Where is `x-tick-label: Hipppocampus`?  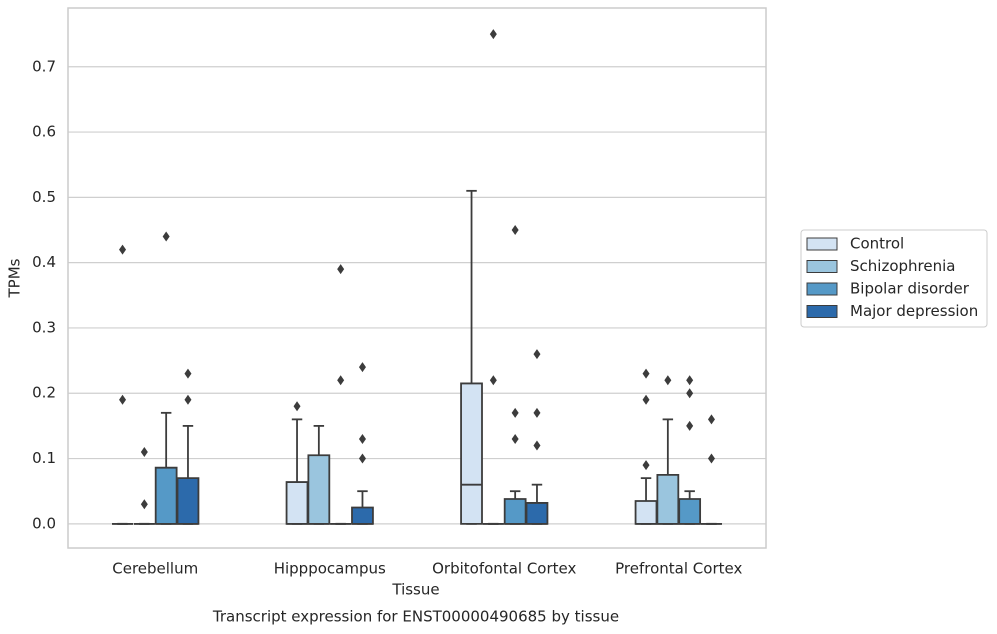 x-tick-label: Hipppocampus is located at coordinates (330, 569).